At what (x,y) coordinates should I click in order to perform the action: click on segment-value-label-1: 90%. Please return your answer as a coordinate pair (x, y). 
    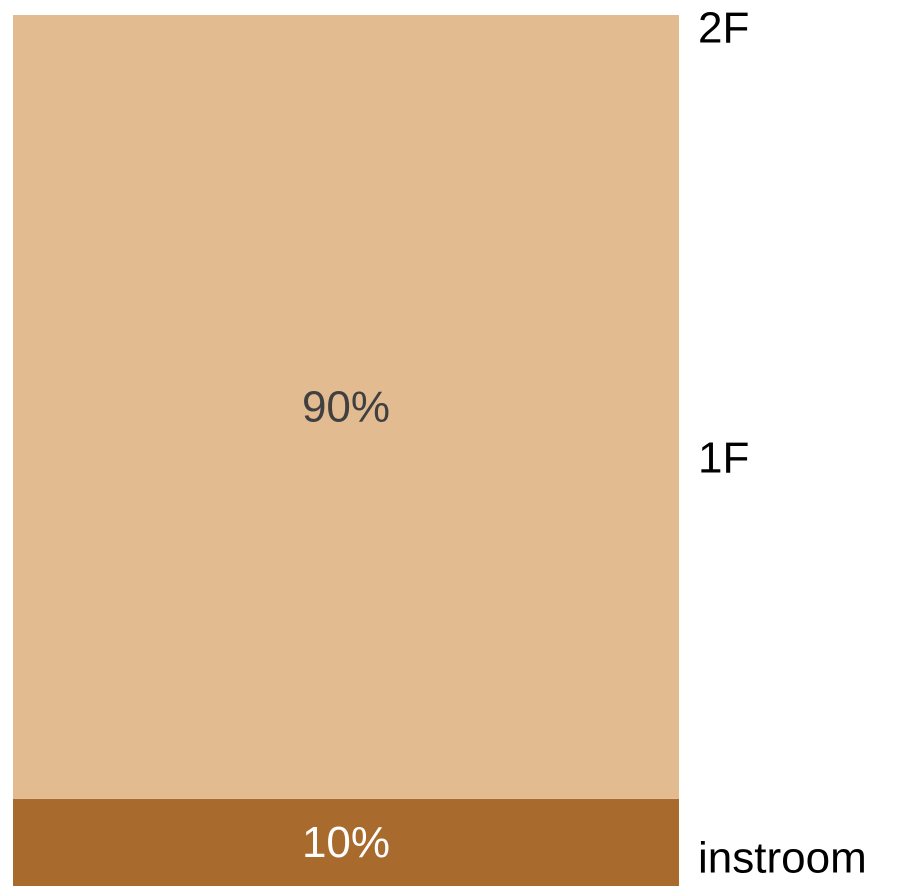
    Looking at the image, I should click on (346, 406).